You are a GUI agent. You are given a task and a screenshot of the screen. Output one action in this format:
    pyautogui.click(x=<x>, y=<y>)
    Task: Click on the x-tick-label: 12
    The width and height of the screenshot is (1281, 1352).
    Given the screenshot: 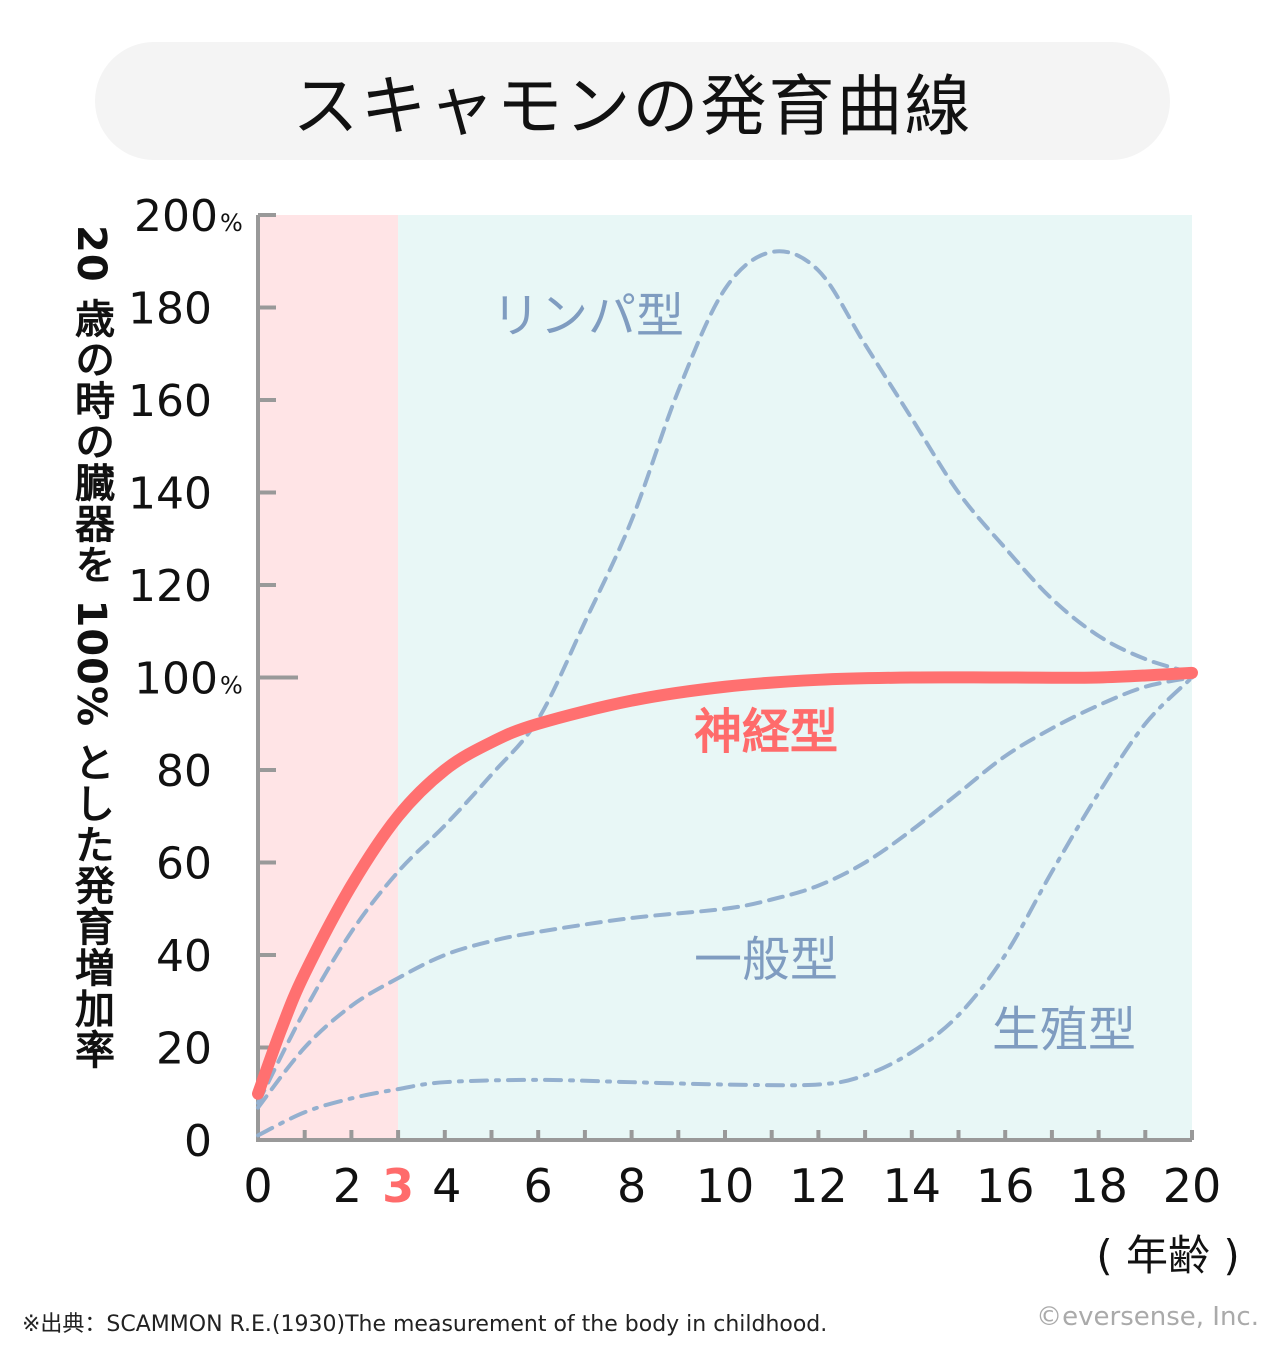 What is the action you would take?
    pyautogui.click(x=818, y=1186)
    